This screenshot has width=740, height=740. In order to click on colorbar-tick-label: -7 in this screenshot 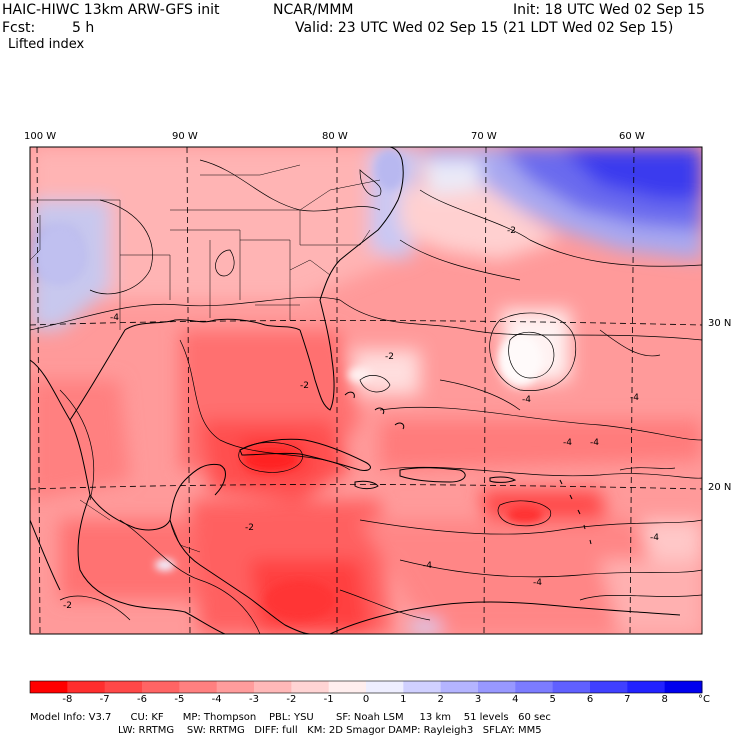, I will do `click(104, 699)`.